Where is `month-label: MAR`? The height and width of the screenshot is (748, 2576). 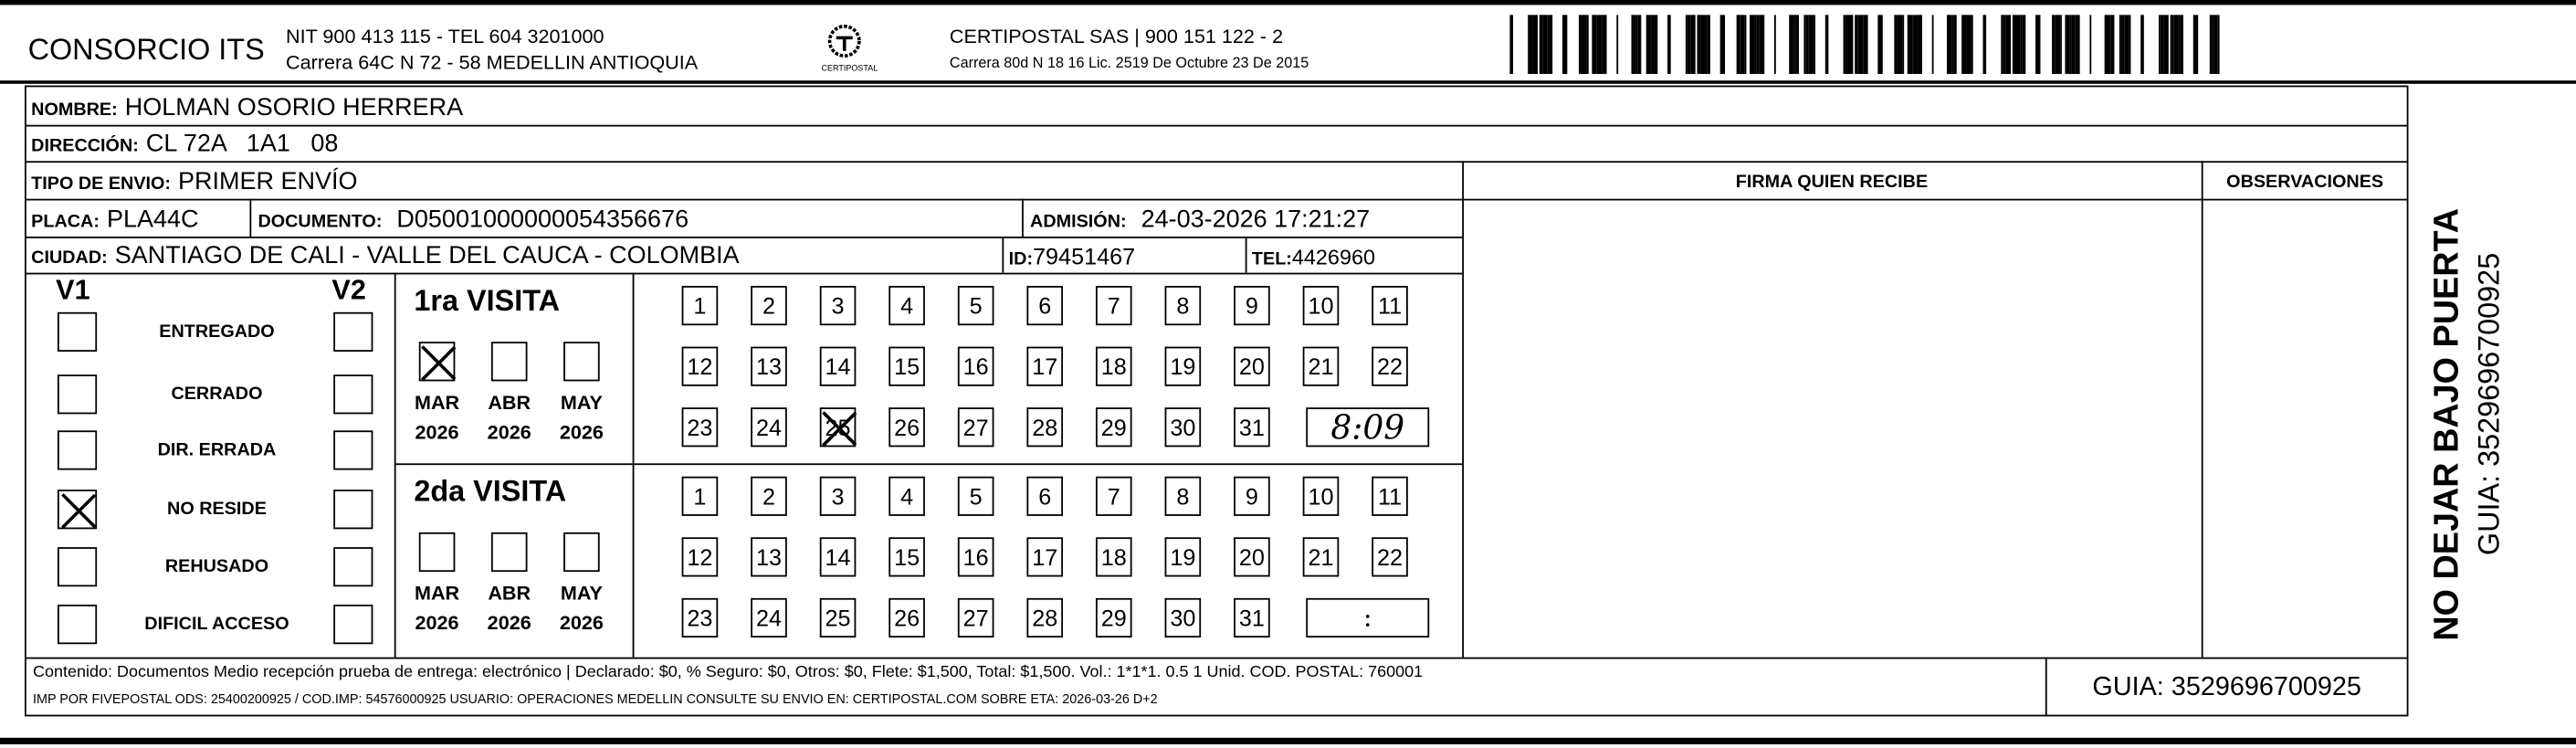
month-label: MAR is located at coordinates (437, 593).